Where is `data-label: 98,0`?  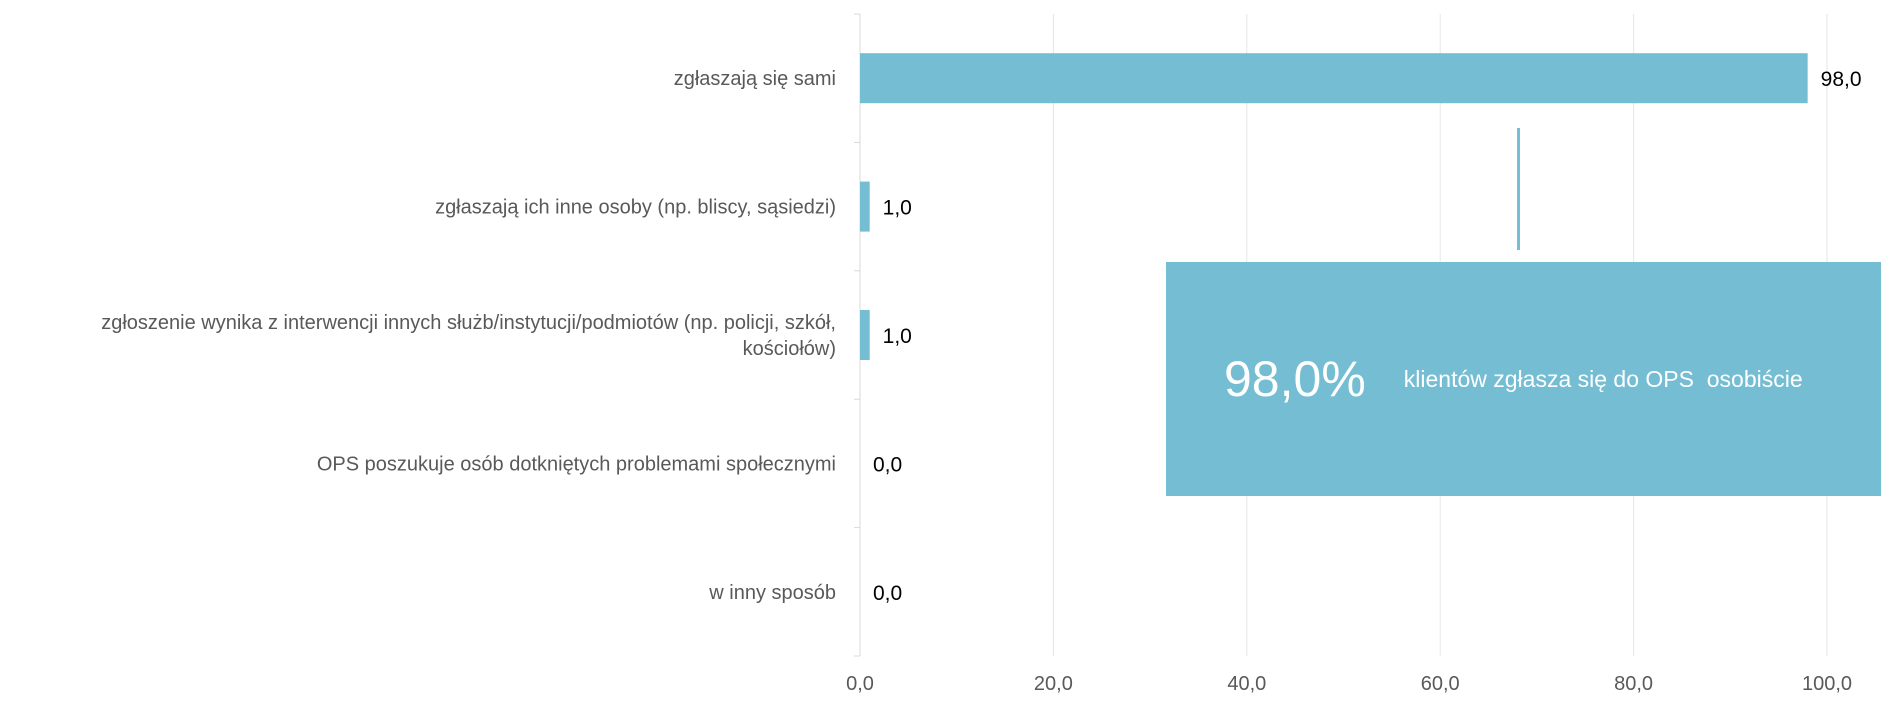 data-label: 98,0 is located at coordinates (1841, 79).